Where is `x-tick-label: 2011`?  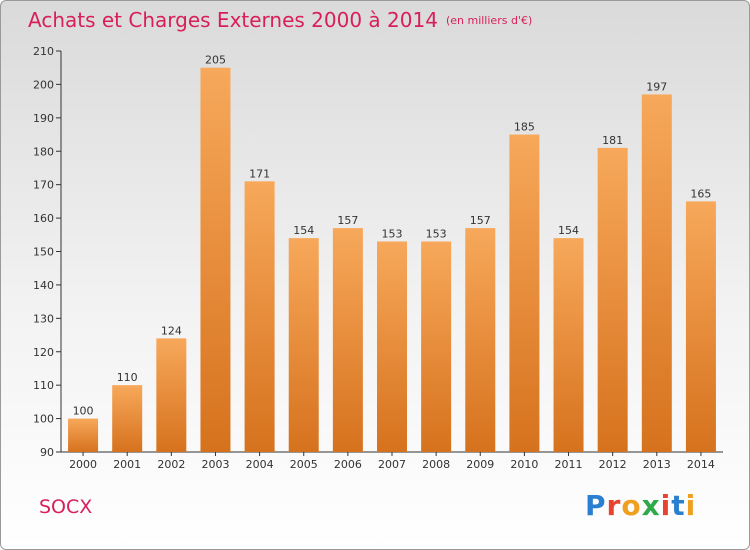
x-tick-label: 2011 is located at coordinates (569, 464).